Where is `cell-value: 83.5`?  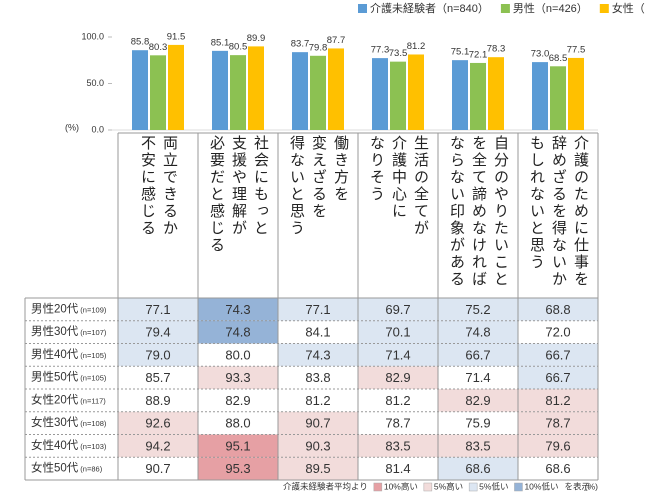
cell-value: 83.5 is located at coordinates (397, 445).